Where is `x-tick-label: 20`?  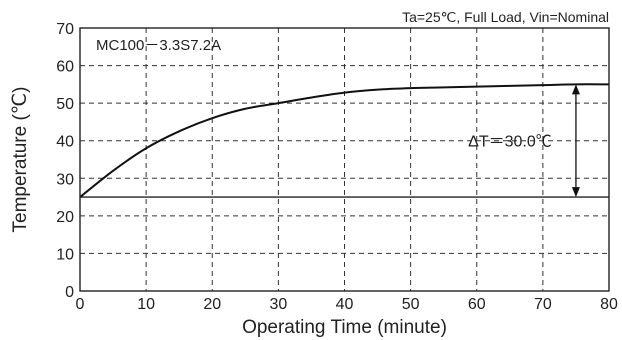
x-tick-label: 20 is located at coordinates (212, 304).